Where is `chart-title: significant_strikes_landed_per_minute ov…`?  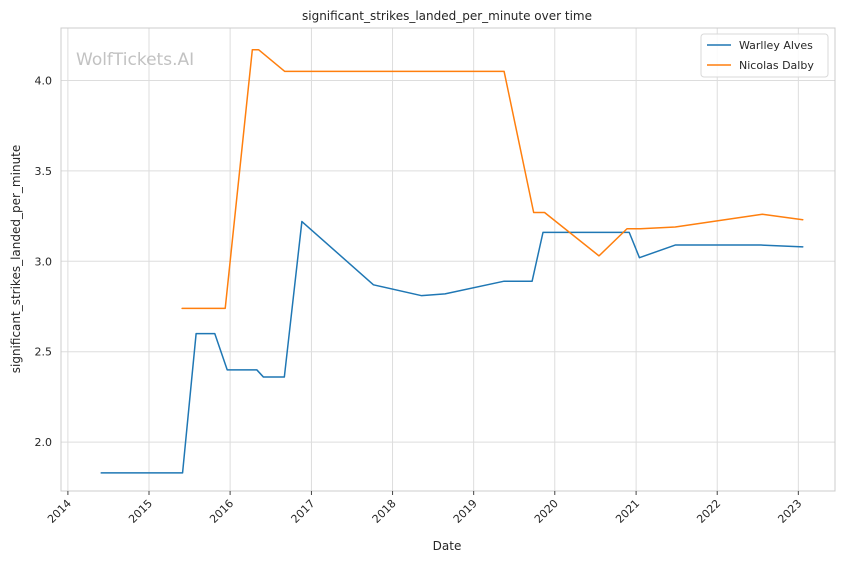
chart-title: significant_strikes_landed_per_minute ov… is located at coordinates (447, 16).